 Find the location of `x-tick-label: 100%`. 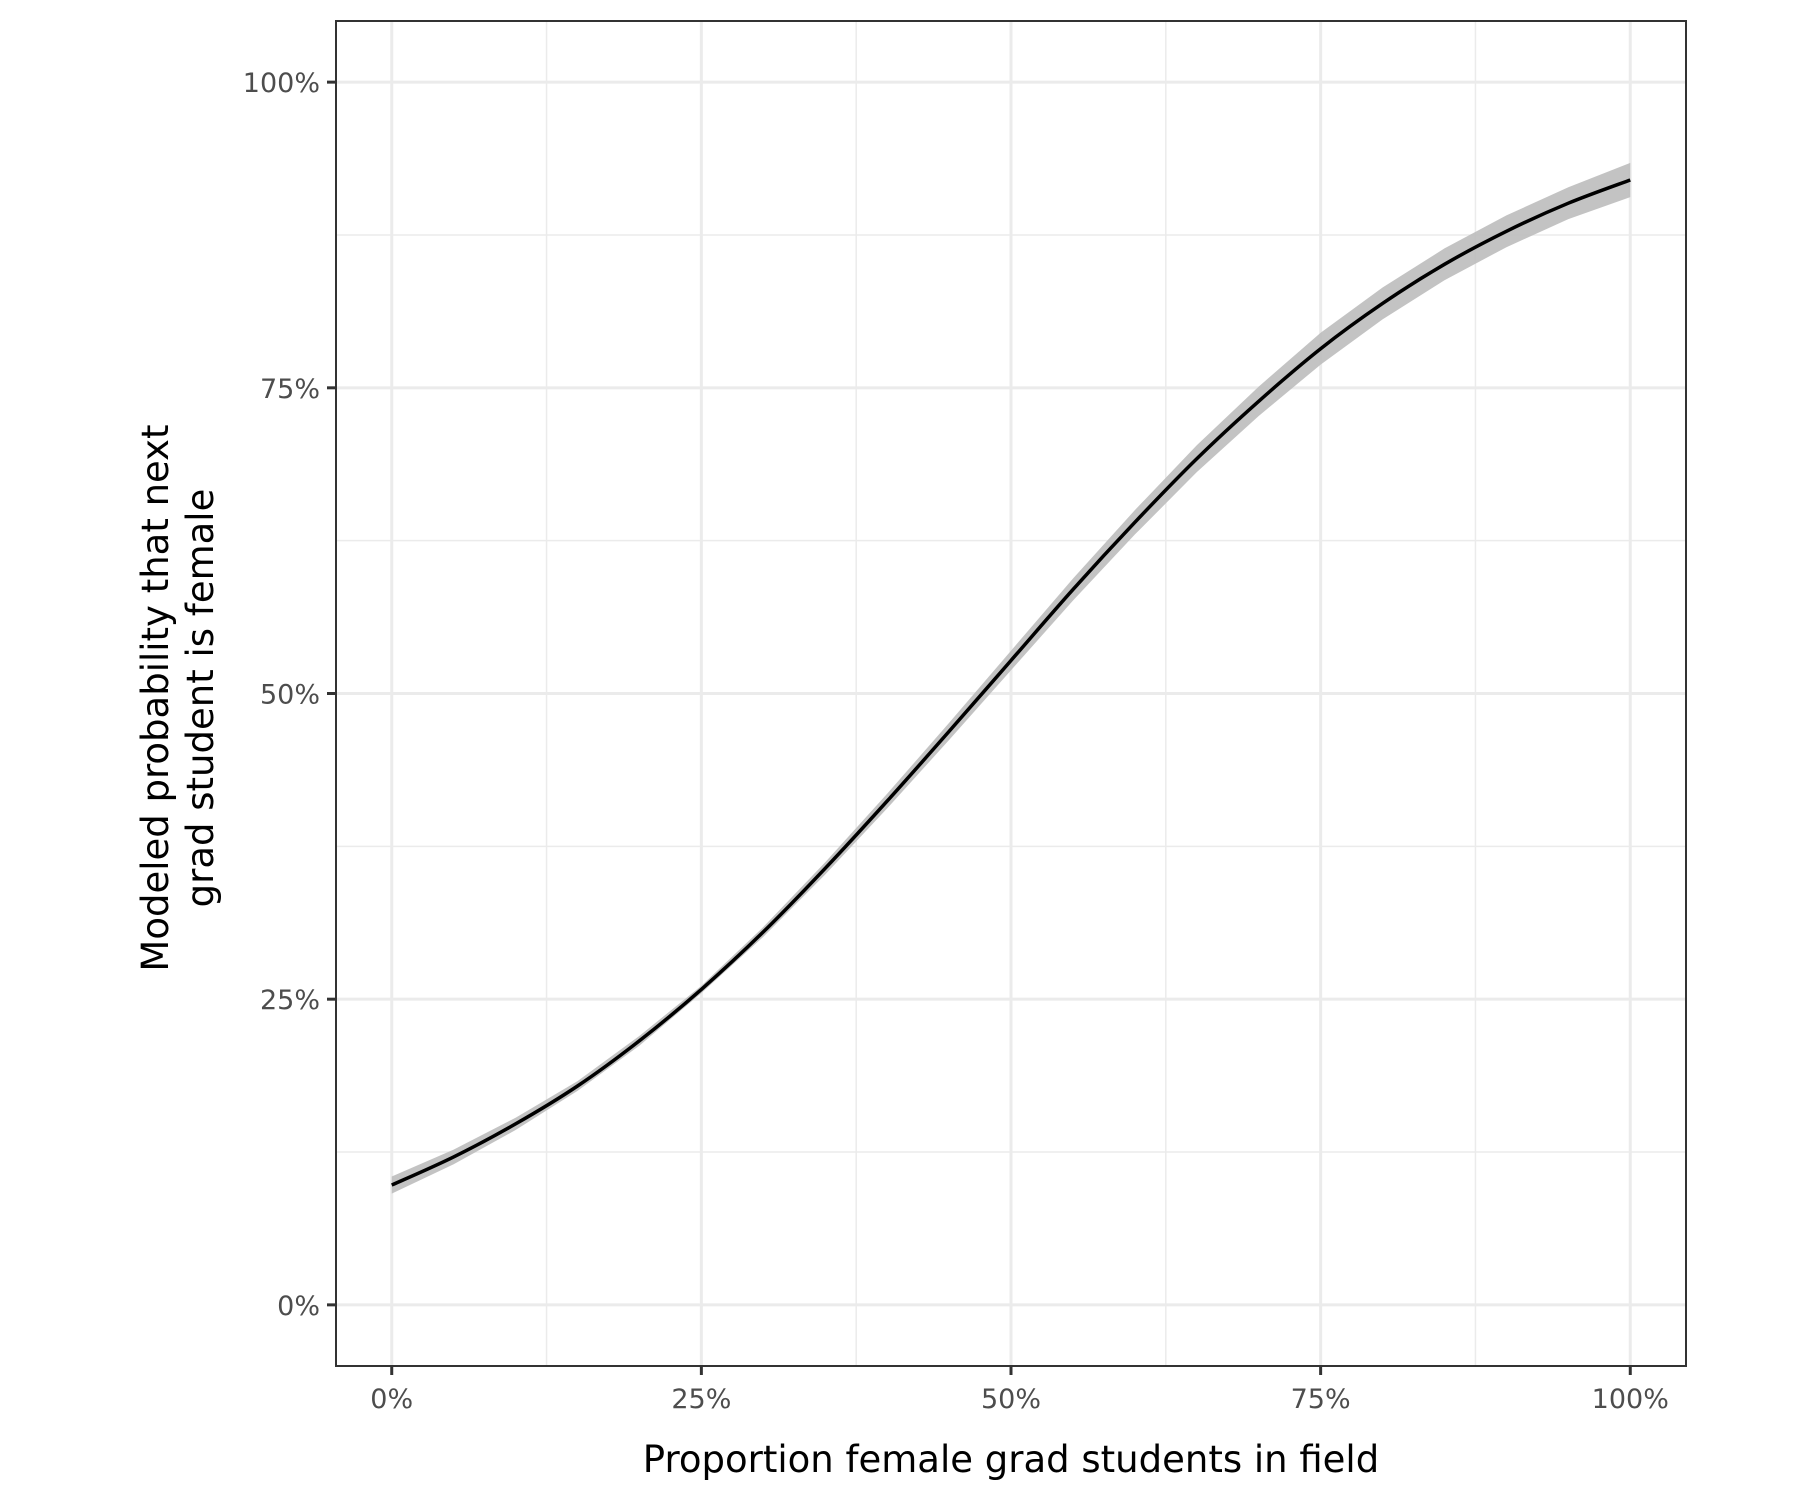

x-tick-label: 100% is located at coordinates (1630, 1399).